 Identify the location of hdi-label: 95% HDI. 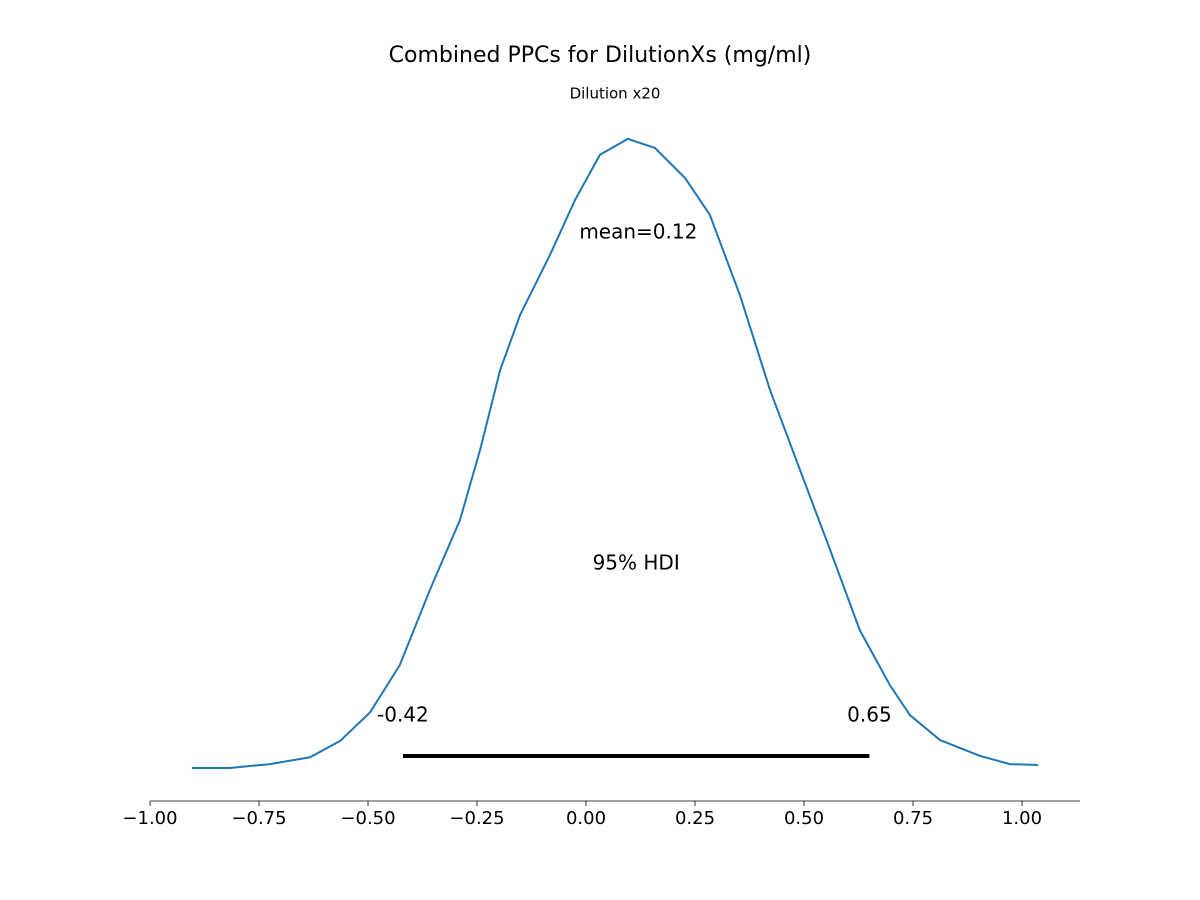
(636, 563).